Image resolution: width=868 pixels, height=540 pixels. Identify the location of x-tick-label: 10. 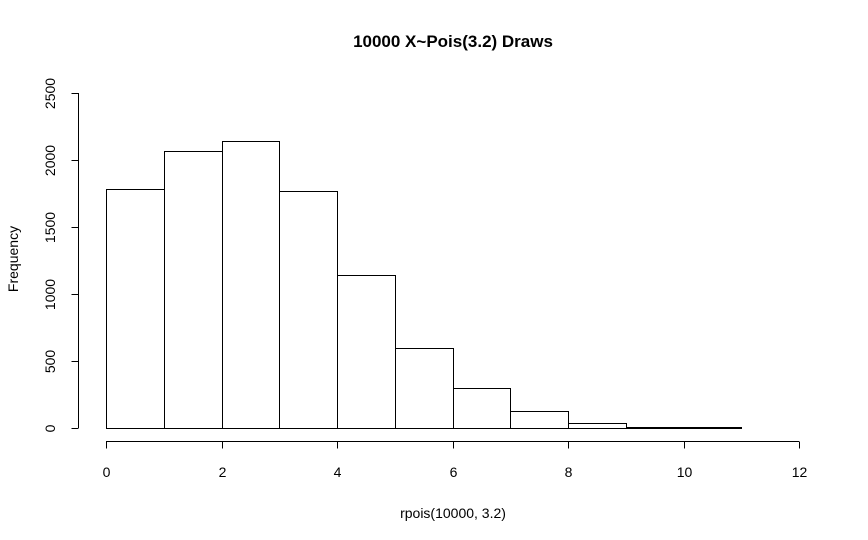
(685, 472).